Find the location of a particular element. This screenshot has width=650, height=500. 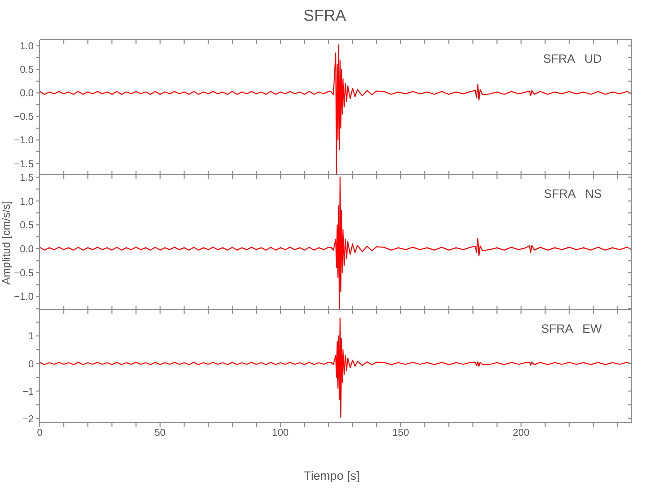

y-tick-label: 1 is located at coordinates (31, 337).